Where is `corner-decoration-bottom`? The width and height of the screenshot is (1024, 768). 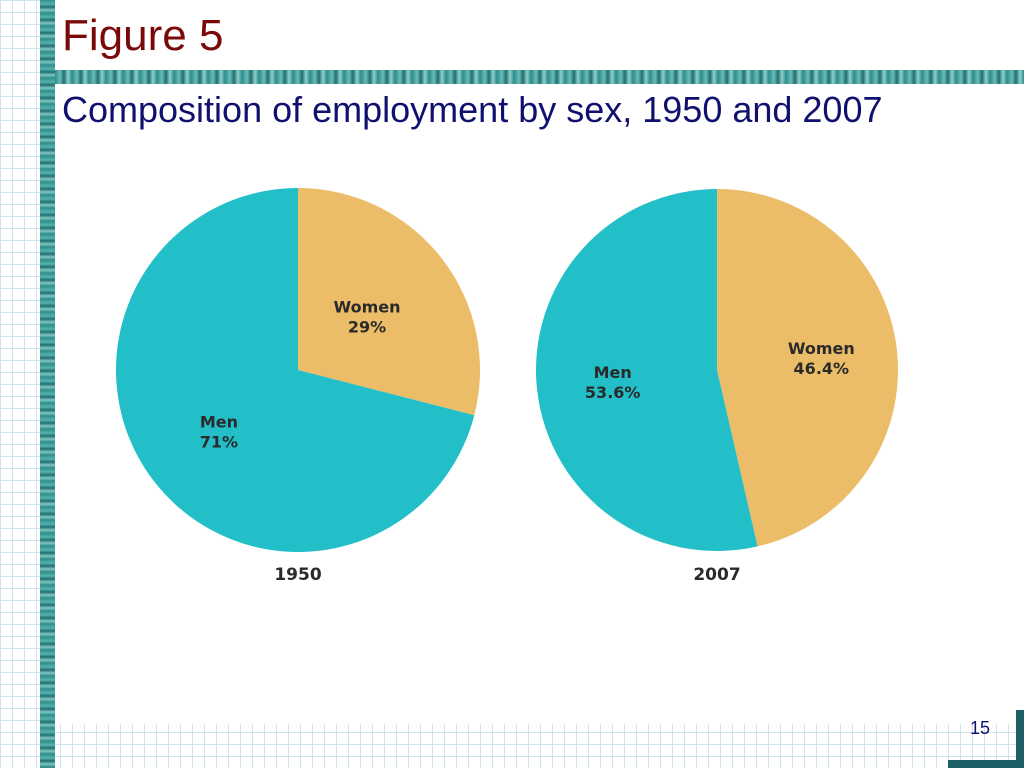 corner-decoration-bottom is located at coordinates (986, 764).